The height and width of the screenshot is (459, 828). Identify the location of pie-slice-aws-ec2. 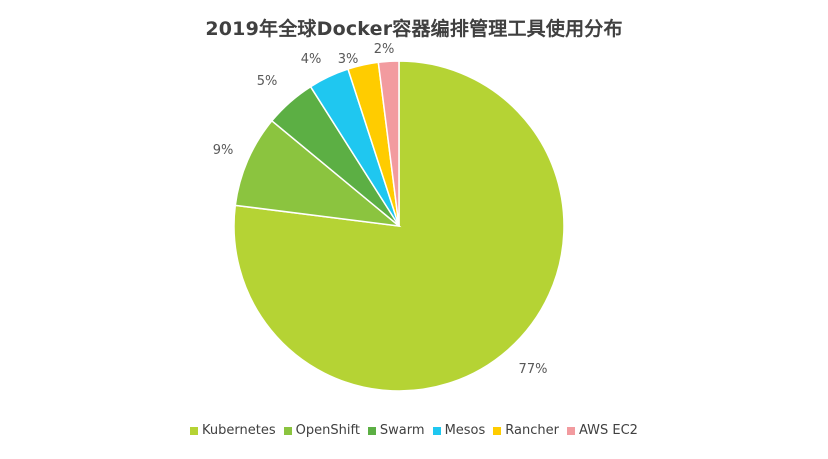
(388, 143).